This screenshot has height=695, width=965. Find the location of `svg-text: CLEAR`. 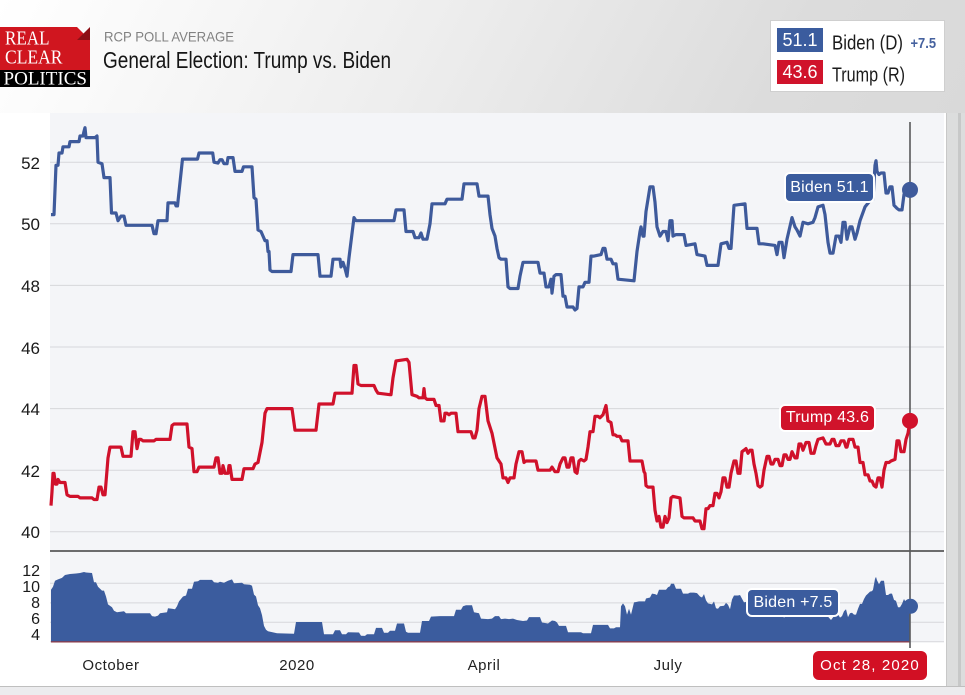

svg-text: CLEAR is located at coordinates (34, 58).